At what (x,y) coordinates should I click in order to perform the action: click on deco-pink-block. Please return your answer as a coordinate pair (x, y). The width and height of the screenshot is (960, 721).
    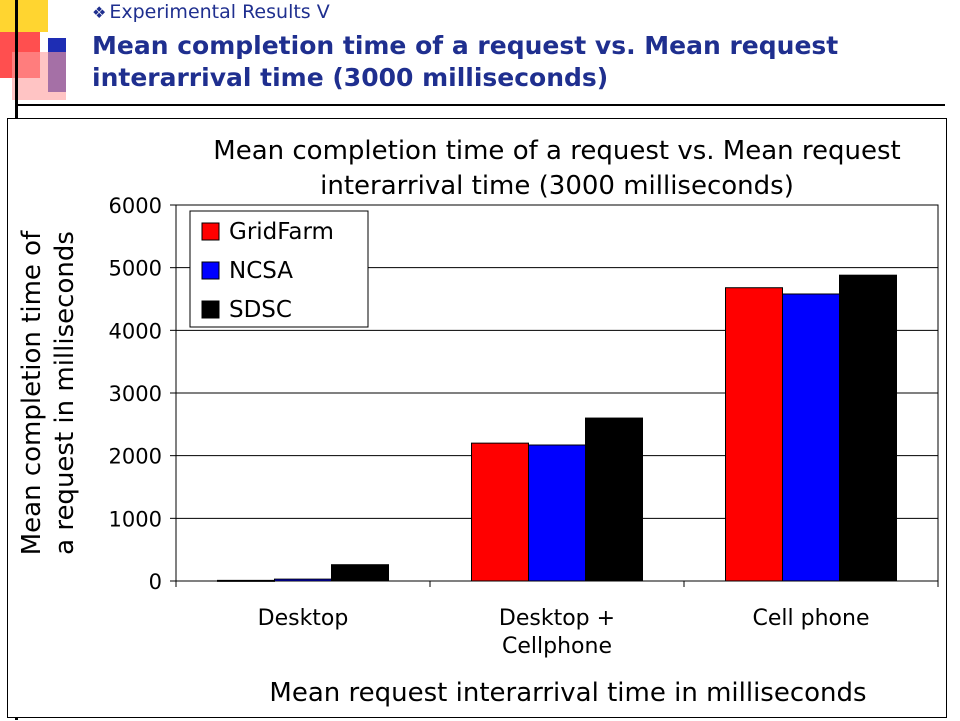
    Looking at the image, I should click on (39, 76).